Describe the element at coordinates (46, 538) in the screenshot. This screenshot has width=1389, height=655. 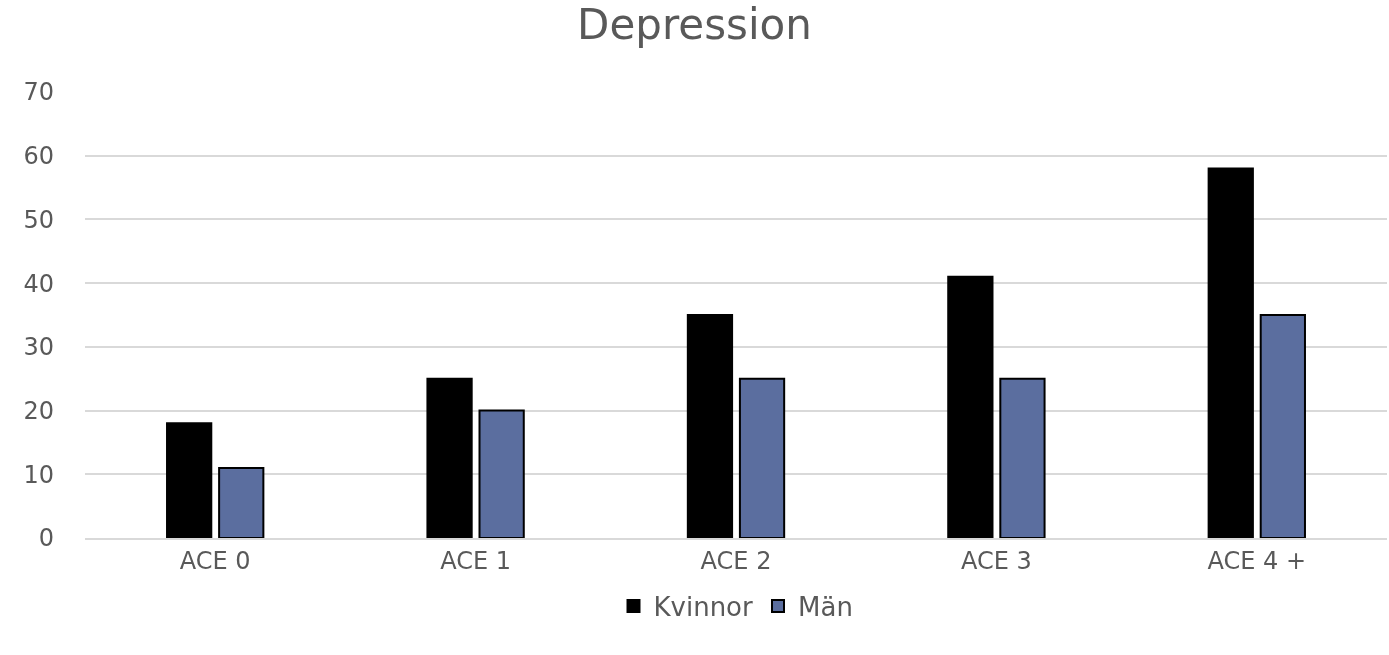
I see `y-tick-label: 0` at that location.